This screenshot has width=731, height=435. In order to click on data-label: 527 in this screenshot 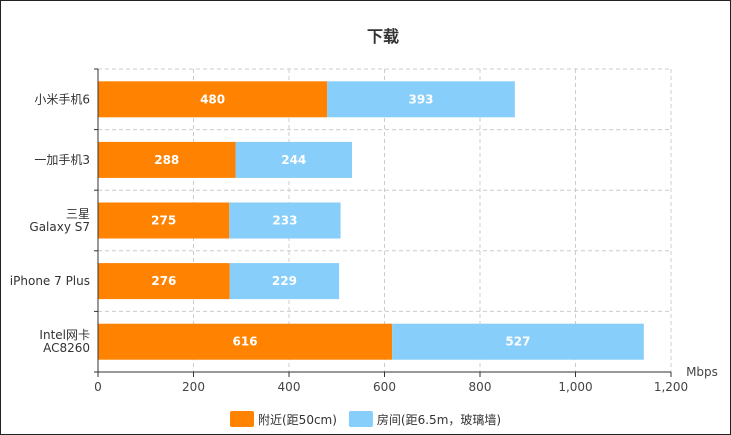, I will do `click(517, 342)`.